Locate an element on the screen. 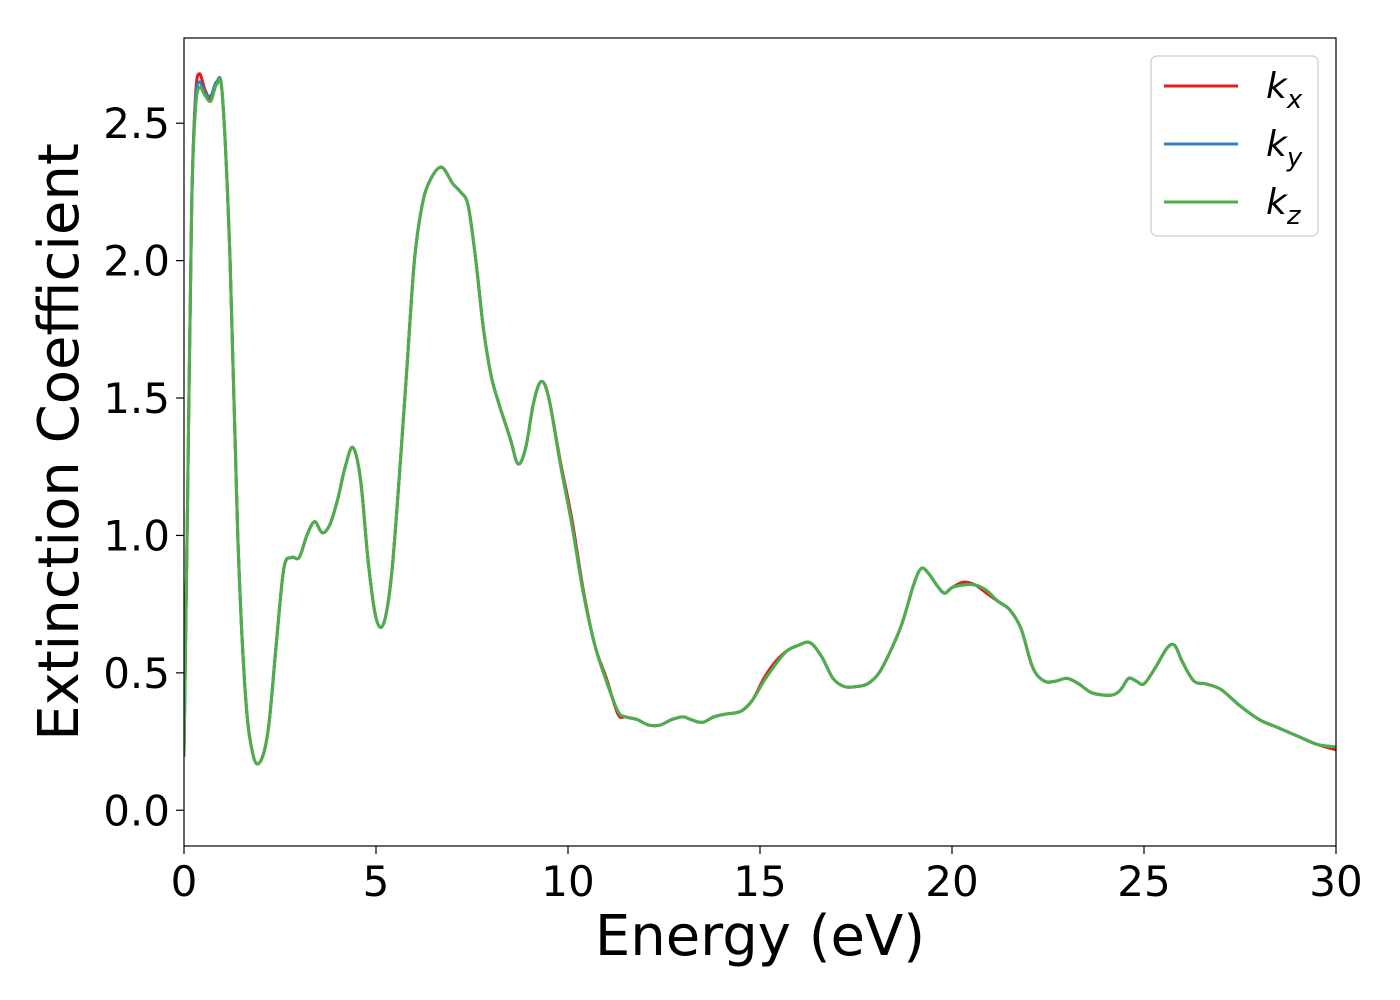 The width and height of the screenshot is (1400, 1000). legend-label-kx: kx is located at coordinates (1284, 90).